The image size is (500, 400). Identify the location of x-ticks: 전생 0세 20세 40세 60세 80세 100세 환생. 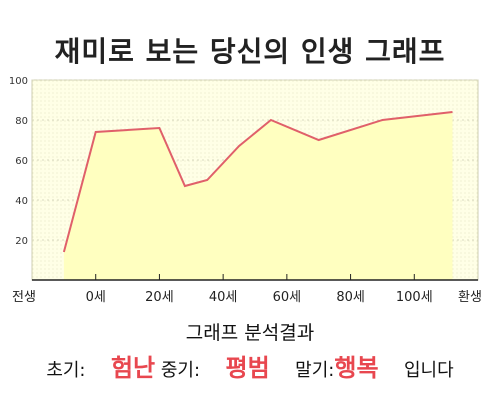
(247, 289).